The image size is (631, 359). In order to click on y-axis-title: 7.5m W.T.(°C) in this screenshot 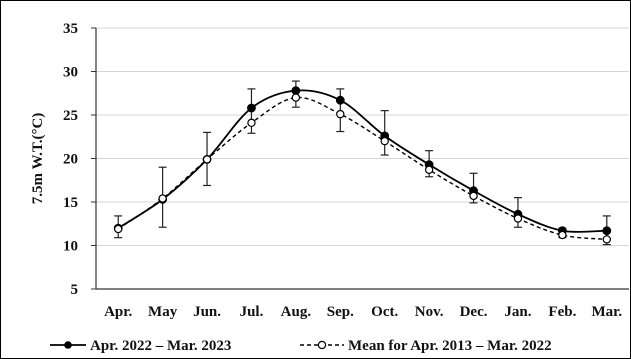, I will do `click(38, 159)`.